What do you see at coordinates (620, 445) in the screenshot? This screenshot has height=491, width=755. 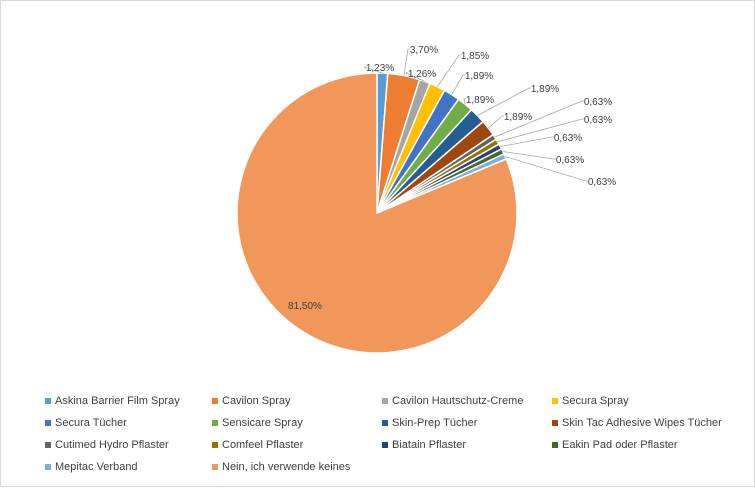 I see `legend-label: Eakin Pad oder Pflaster` at bounding box center [620, 445].